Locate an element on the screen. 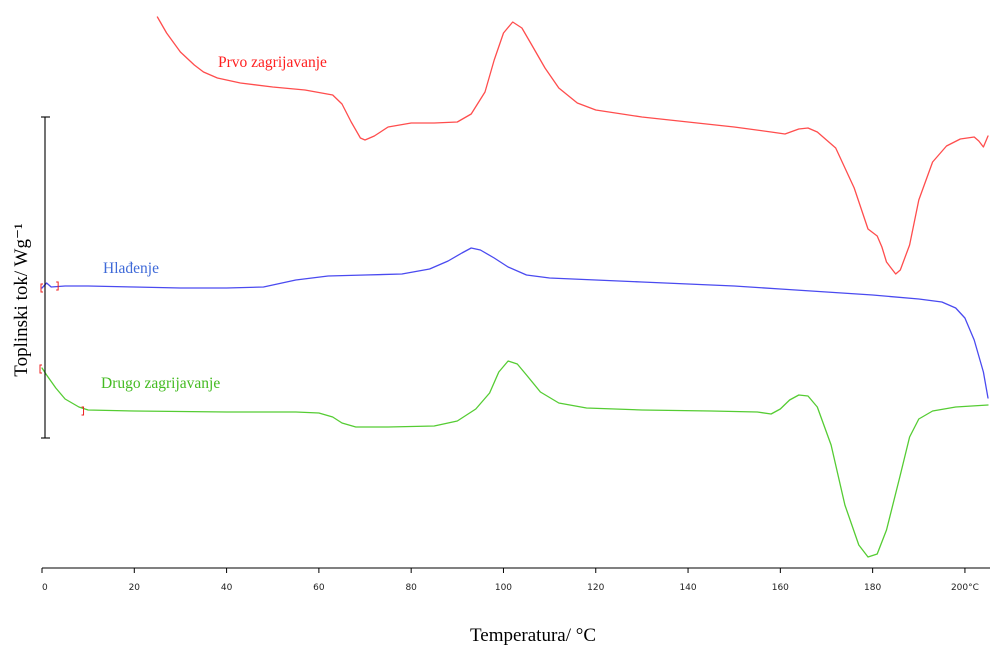 The image size is (992, 649). x-tick-label: 60 is located at coordinates (319, 588).